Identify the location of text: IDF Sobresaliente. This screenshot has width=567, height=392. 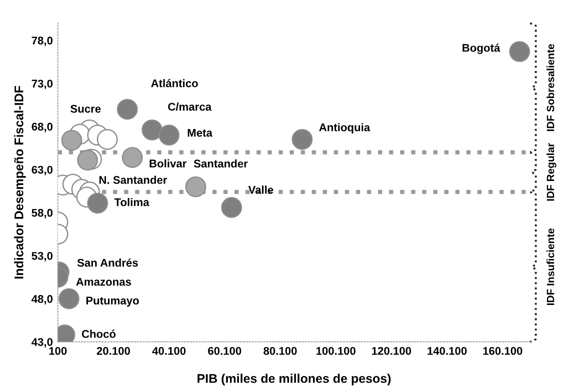
(550, 88).